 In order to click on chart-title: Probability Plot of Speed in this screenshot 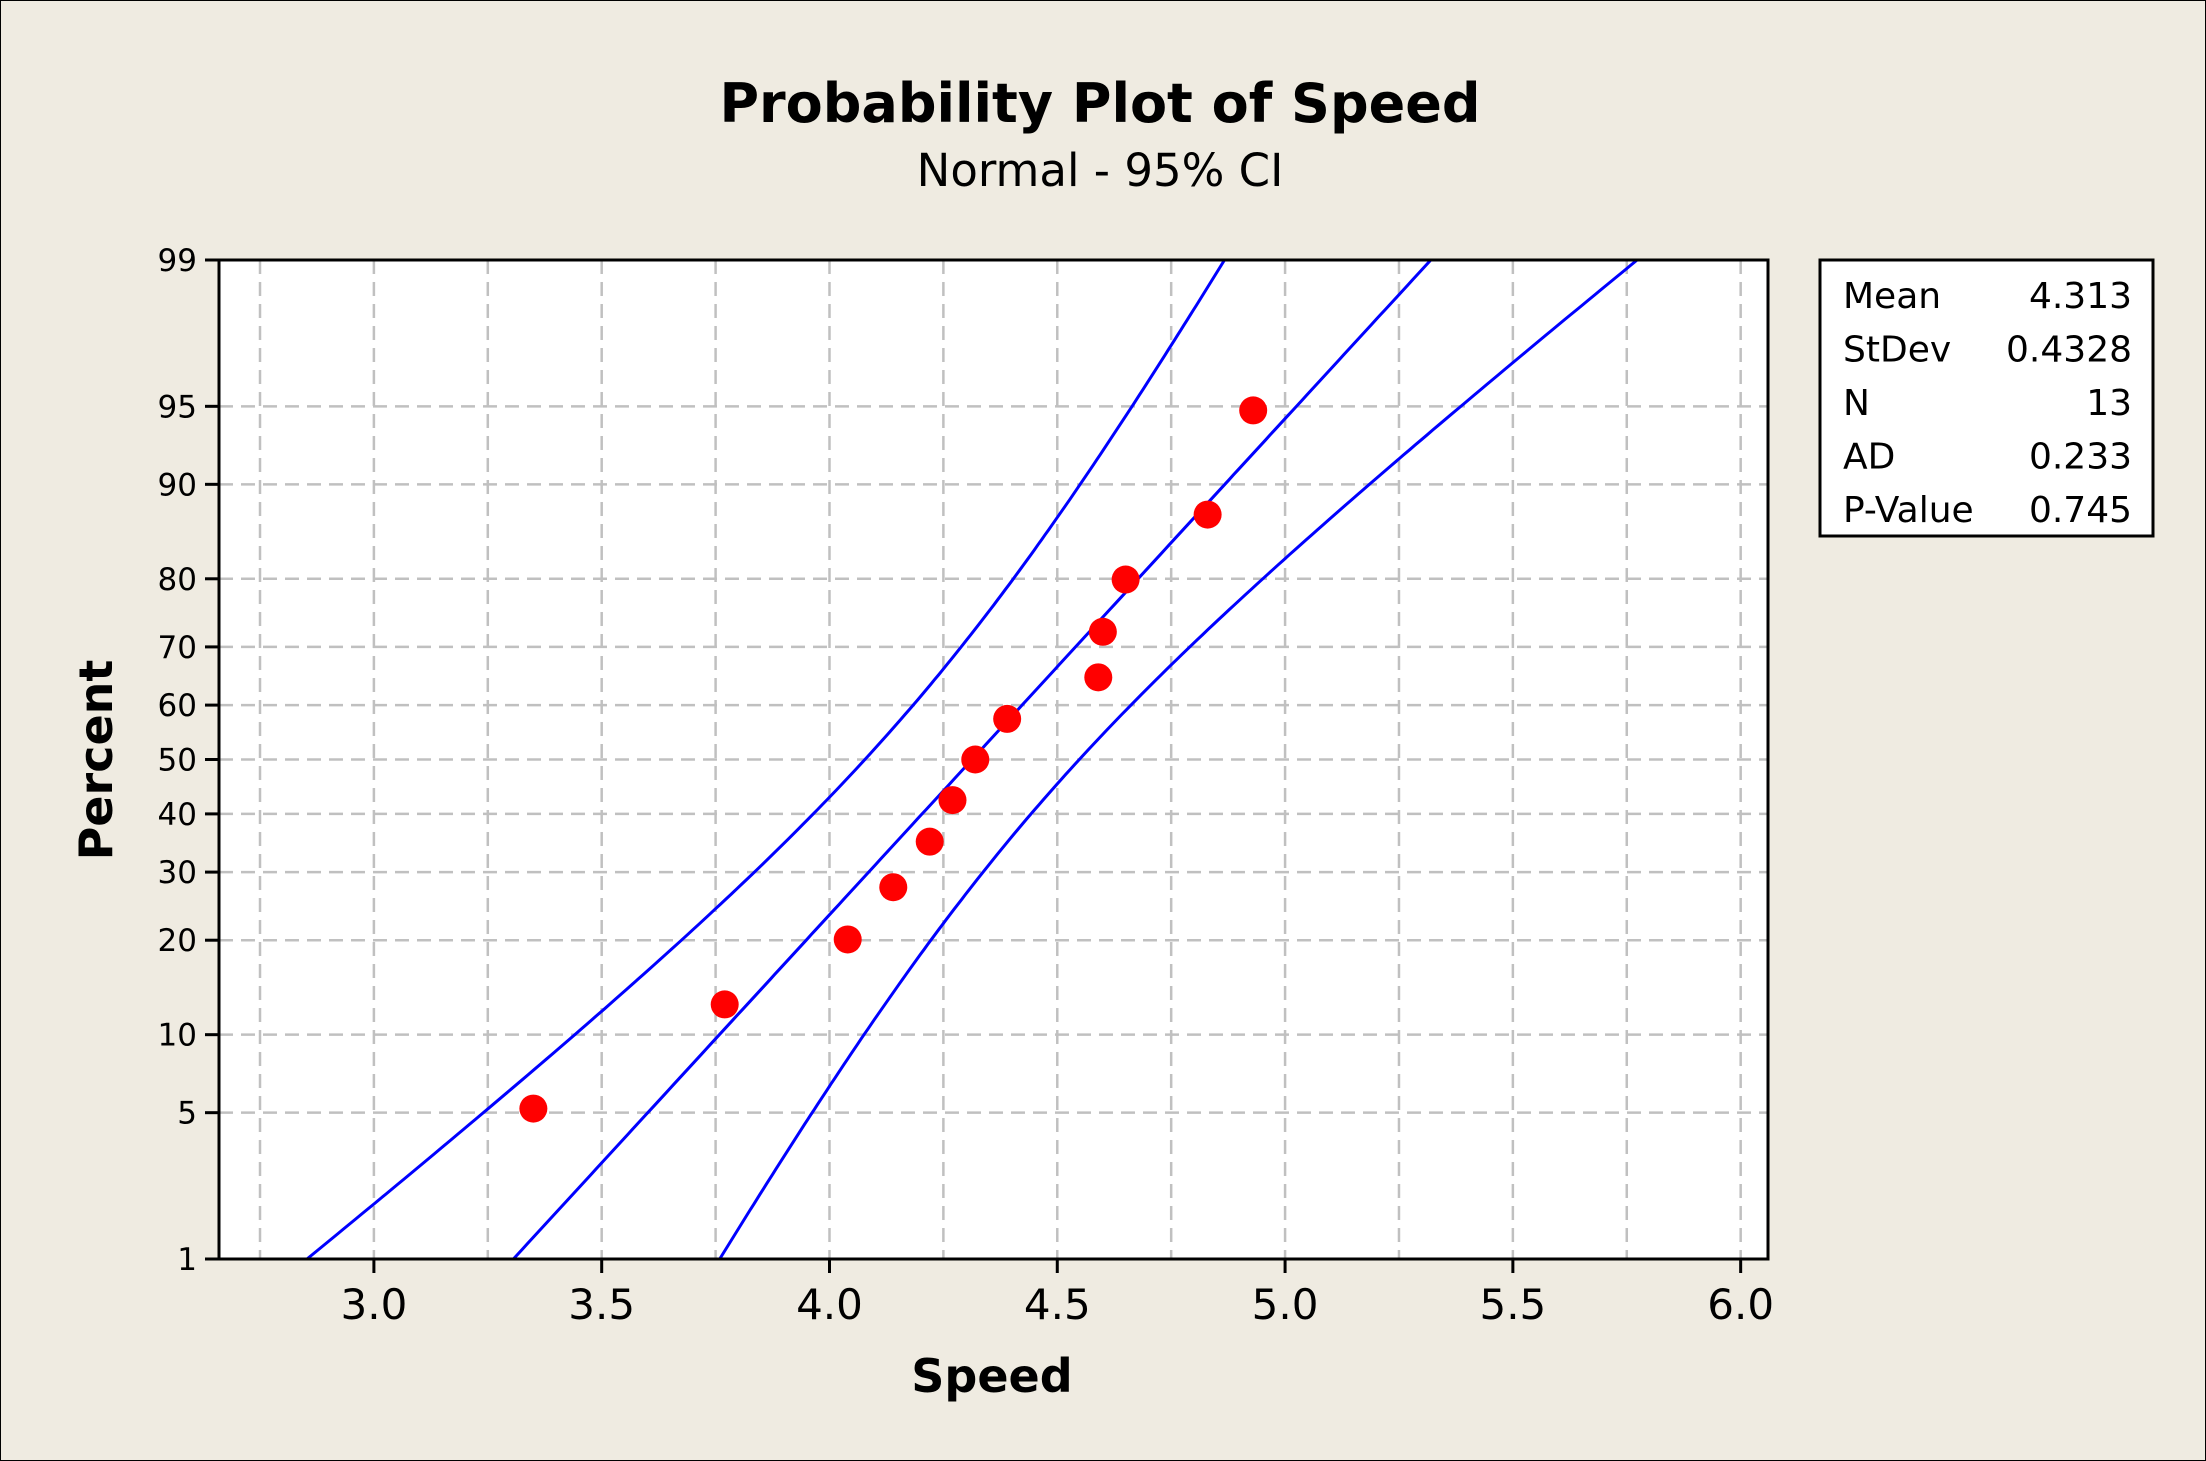, I will do `click(1099, 103)`.